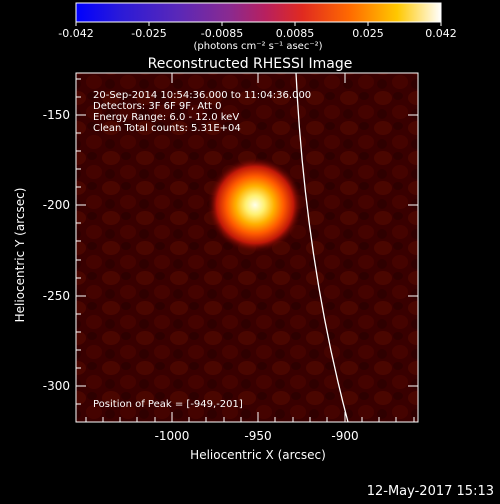 The width and height of the screenshot is (500, 504). I want to click on colorbar-tick: 0.042, so click(441, 33).